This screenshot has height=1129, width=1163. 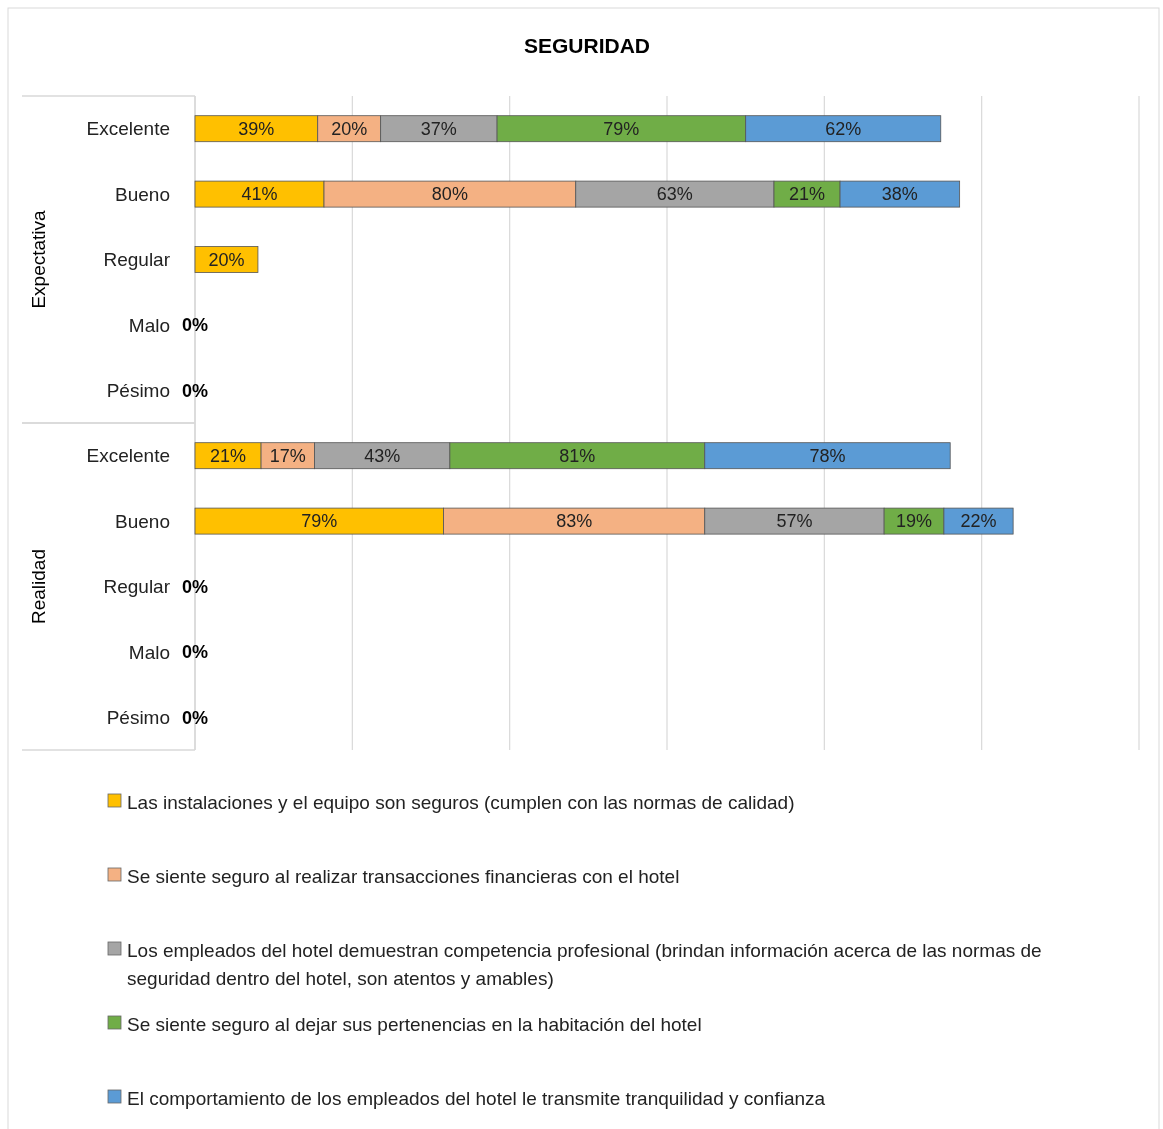 What do you see at coordinates (438, 129) in the screenshot?
I see `data-label: 37%` at bounding box center [438, 129].